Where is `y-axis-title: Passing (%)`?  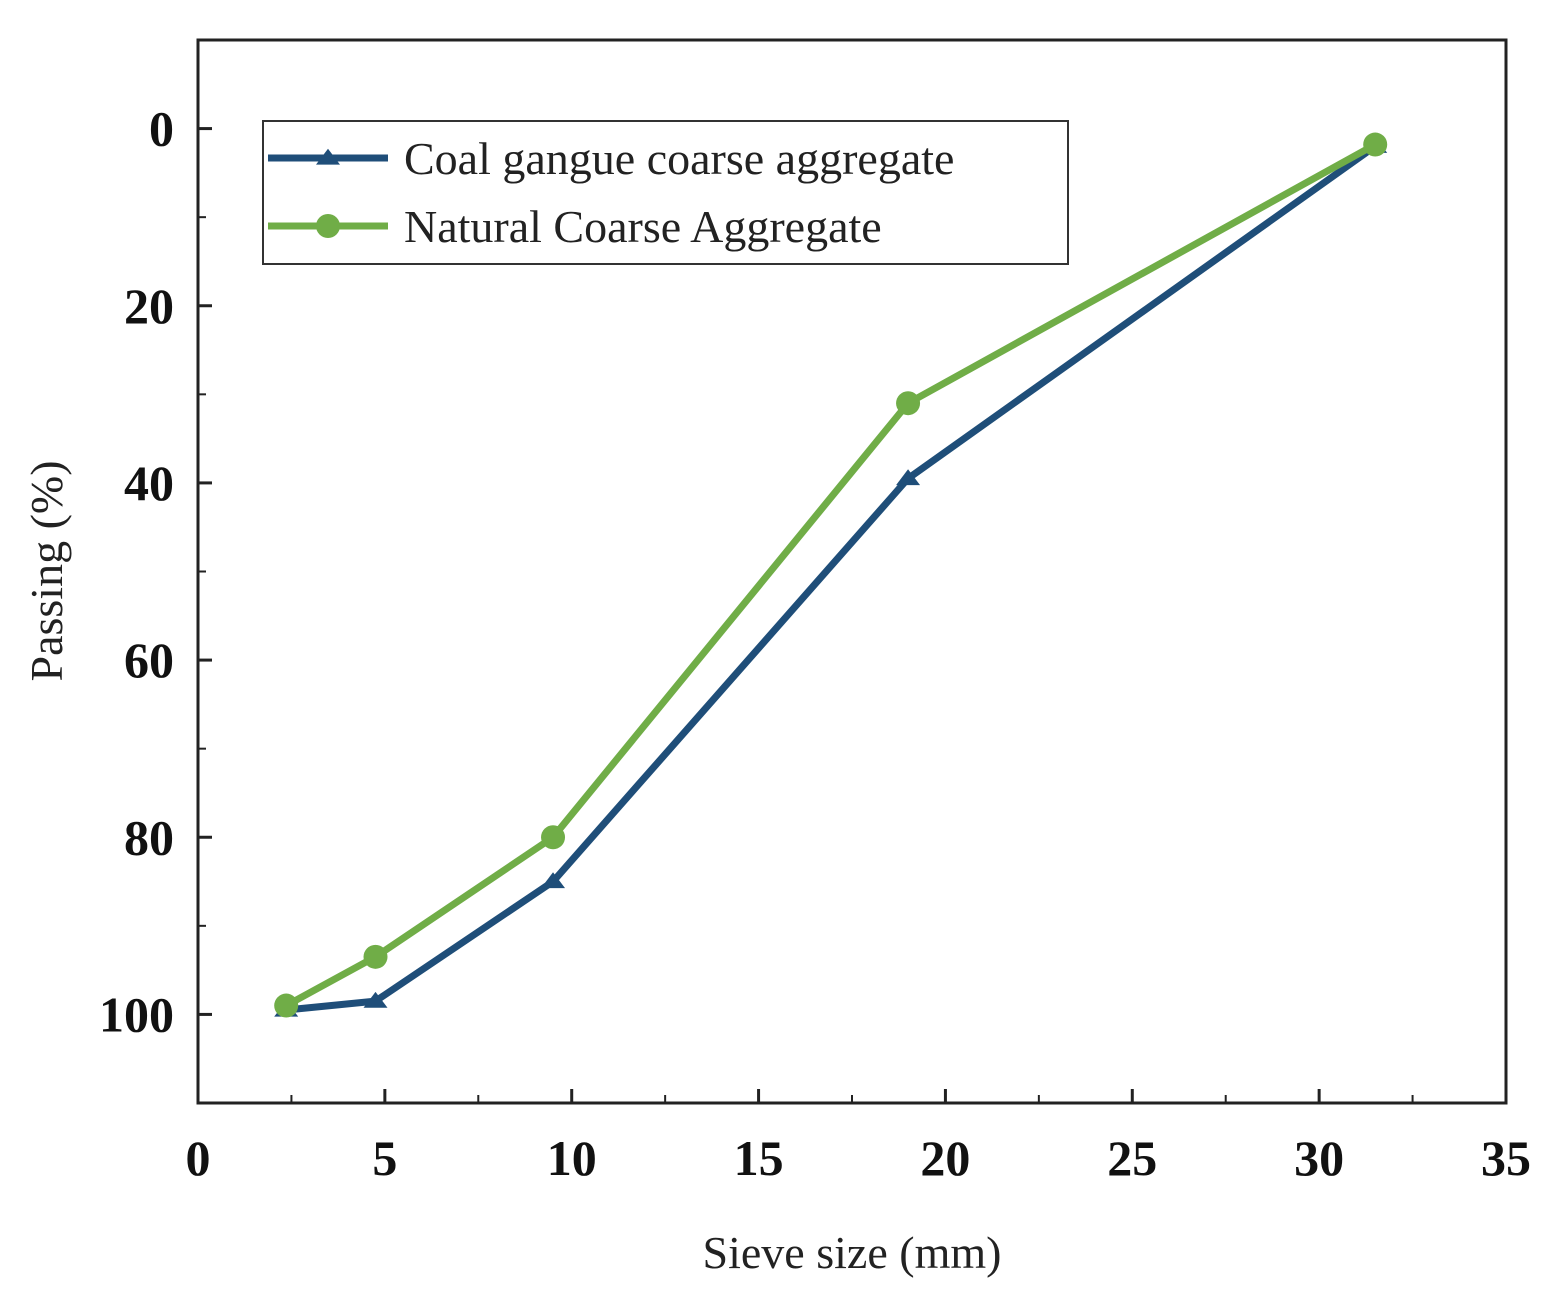 y-axis-title: Passing (%) is located at coordinates (46, 570).